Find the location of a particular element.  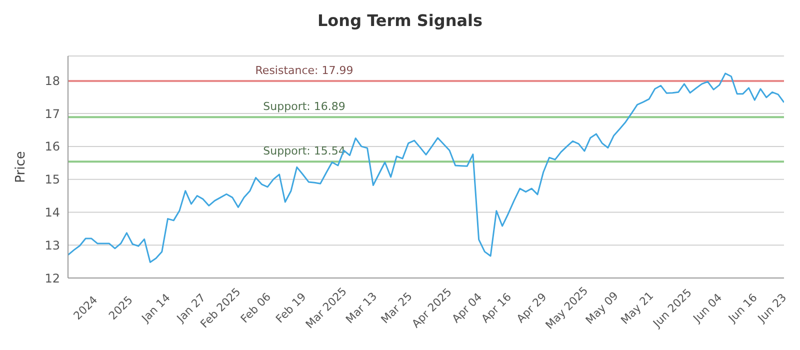

x-tick-label: Jun 04 is located at coordinates (707, 308).